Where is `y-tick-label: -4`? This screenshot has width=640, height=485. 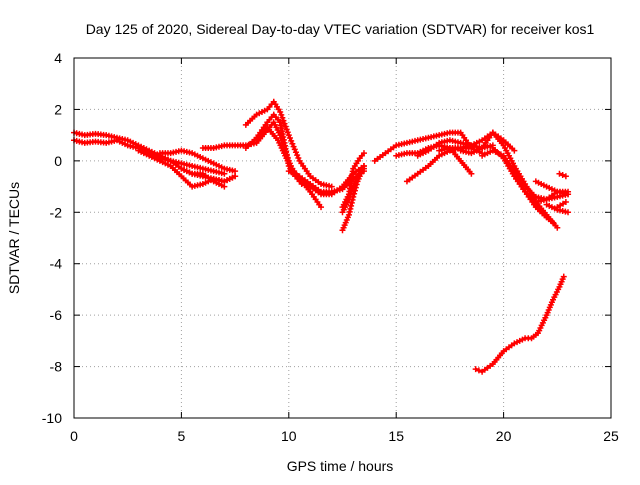 y-tick-label: -4 is located at coordinates (56, 264).